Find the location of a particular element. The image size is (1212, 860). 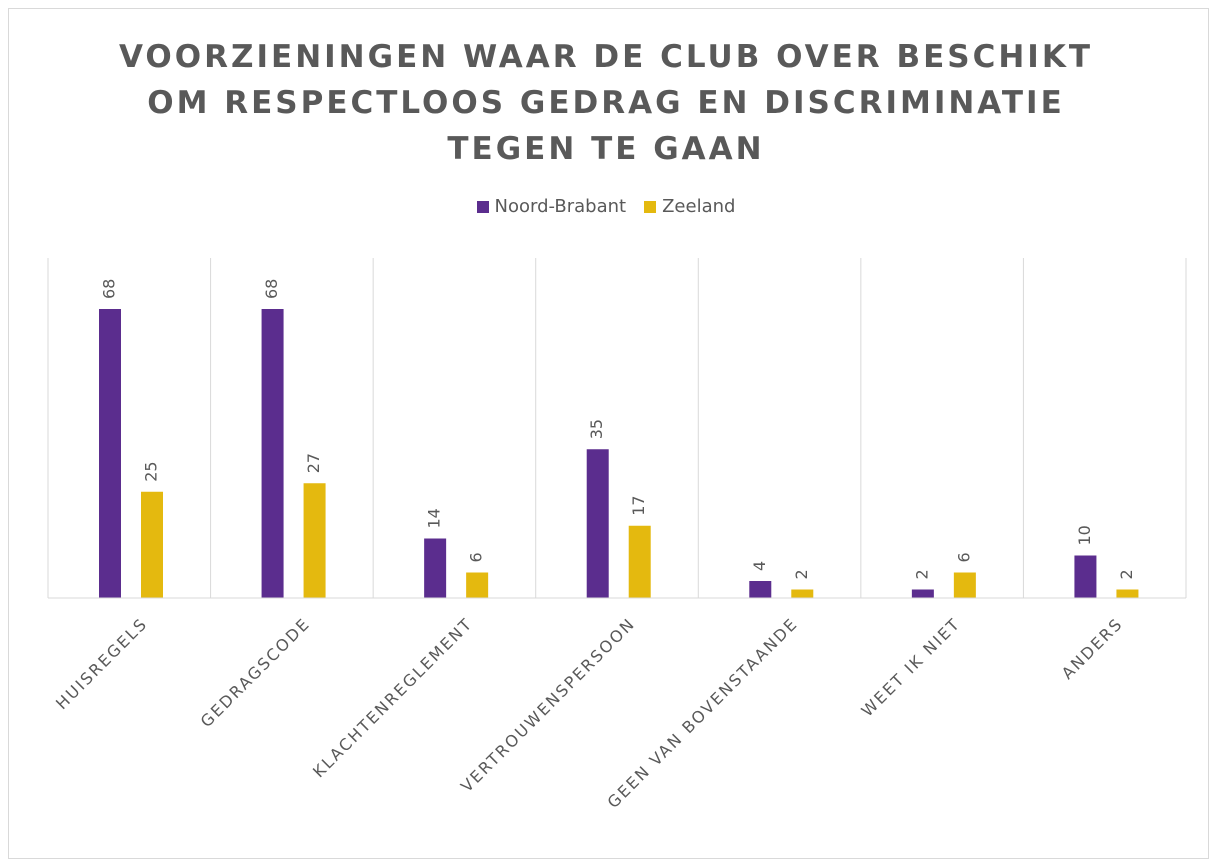

data-label: 4 is located at coordinates (759, 566).